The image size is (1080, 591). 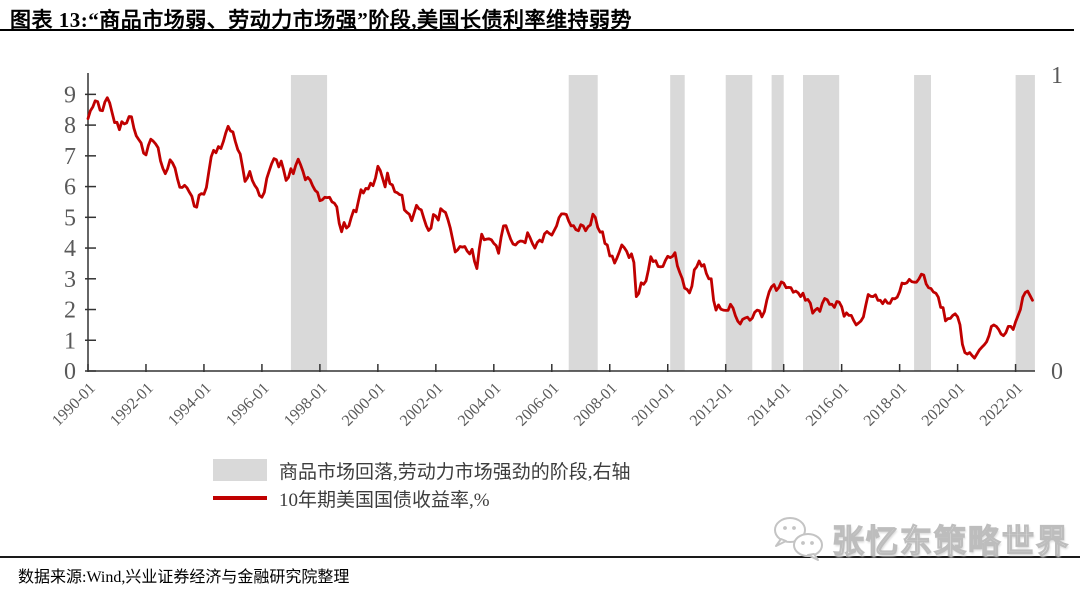 What do you see at coordinates (248, 405) in the screenshot?
I see `x-axis-tick-label: 1996-01` at bounding box center [248, 405].